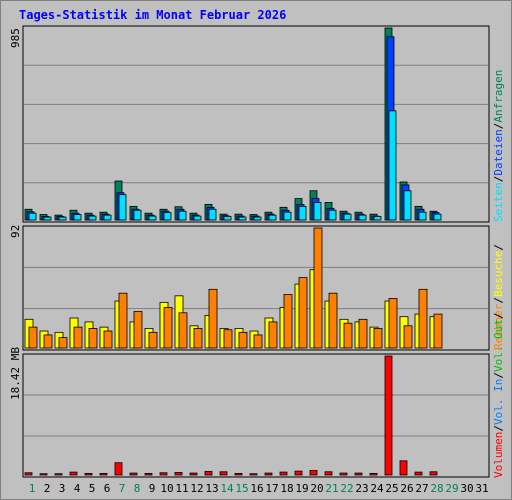 The width and height of the screenshot is (512, 500). I want to click on x-label-day-28: 28, so click(436, 488).